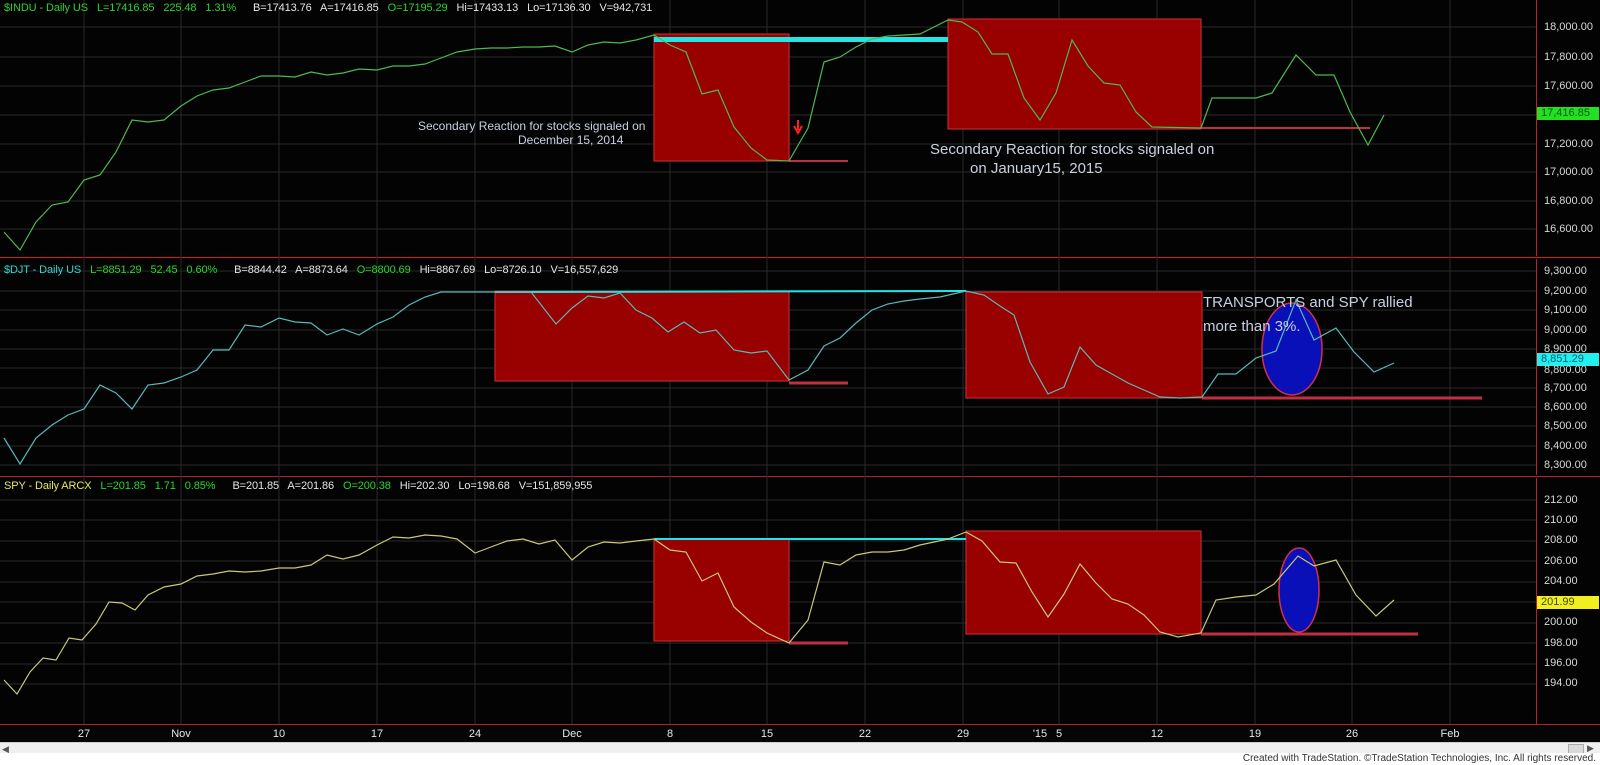  Describe the element at coordinates (349, 8) in the screenshot. I see `ask: A=17416.85` at that location.